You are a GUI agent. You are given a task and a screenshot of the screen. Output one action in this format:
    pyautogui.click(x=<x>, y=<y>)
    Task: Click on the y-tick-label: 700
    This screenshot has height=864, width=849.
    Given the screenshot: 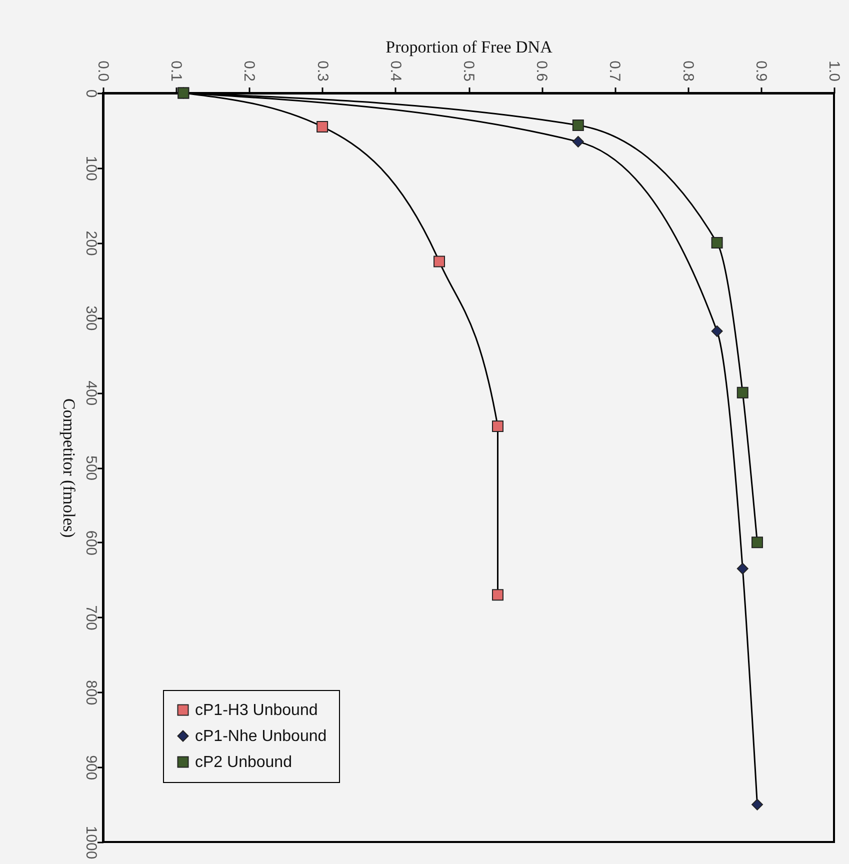 What is the action you would take?
    pyautogui.click(x=91, y=617)
    